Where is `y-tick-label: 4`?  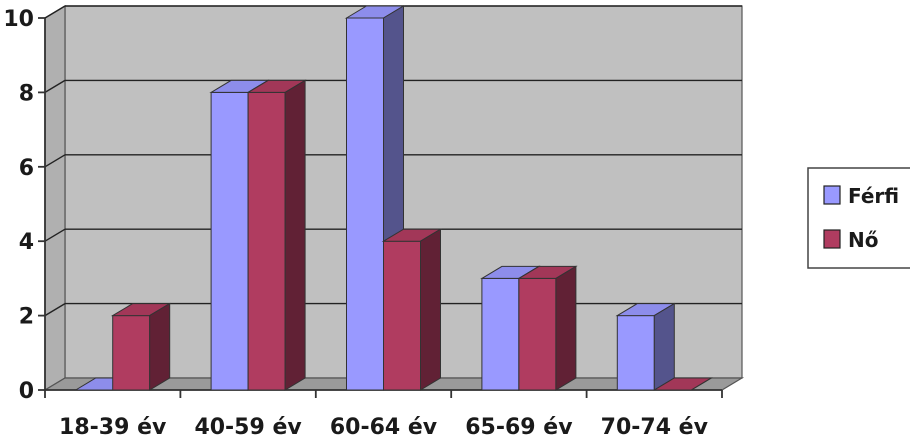
y-tick-label: 4 is located at coordinates (26, 242).